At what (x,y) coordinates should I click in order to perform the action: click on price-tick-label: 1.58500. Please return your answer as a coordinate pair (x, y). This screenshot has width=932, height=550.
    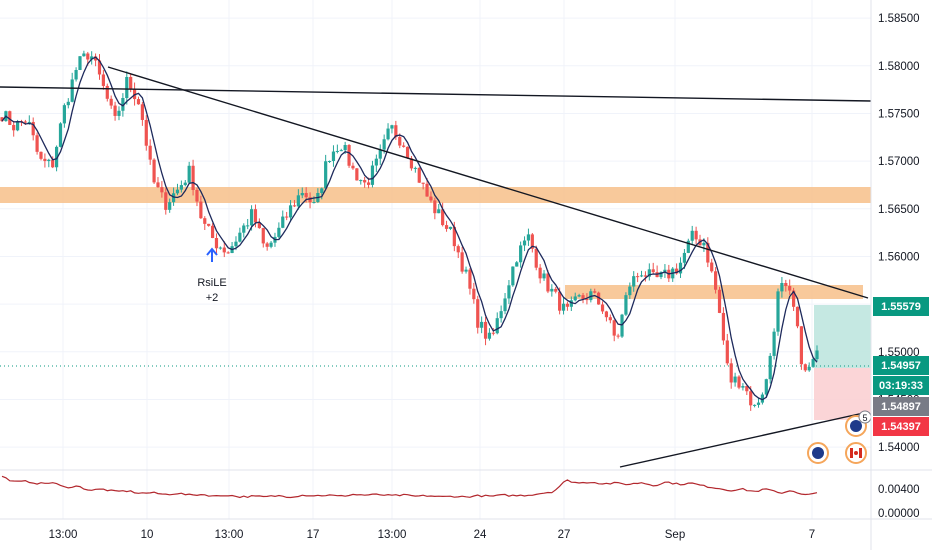
    Looking at the image, I should click on (899, 19).